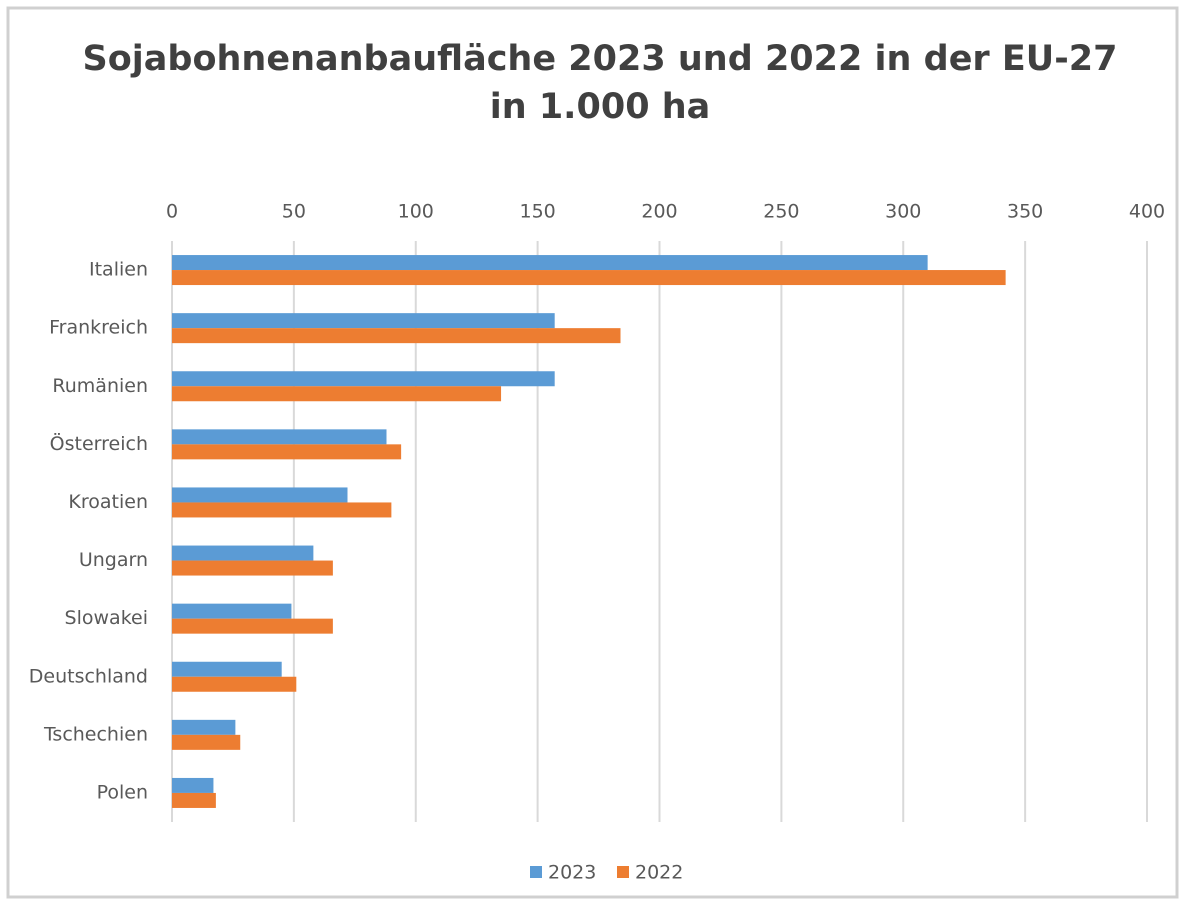 The image size is (1185, 905). What do you see at coordinates (781, 212) in the screenshot?
I see `x-tick-label: 250` at bounding box center [781, 212].